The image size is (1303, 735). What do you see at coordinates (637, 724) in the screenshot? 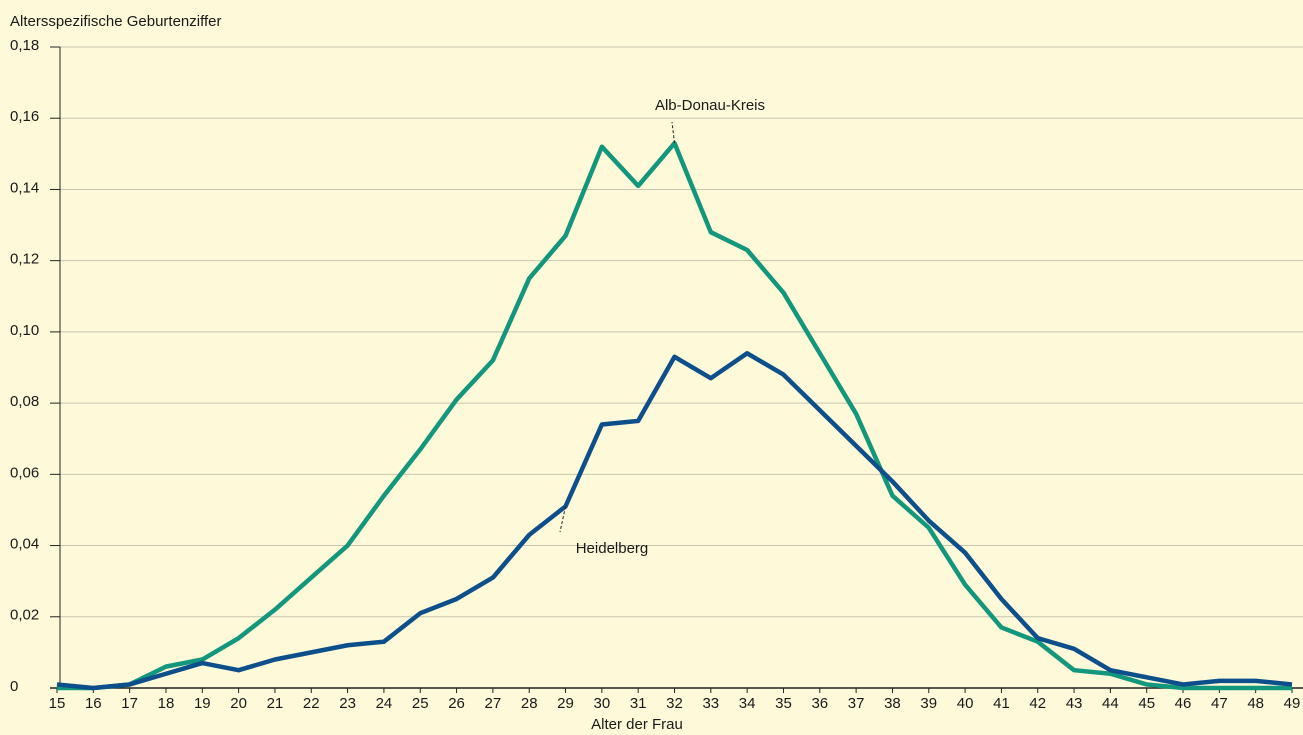
I see `x-axis-label: Alter der Frau` at bounding box center [637, 724].